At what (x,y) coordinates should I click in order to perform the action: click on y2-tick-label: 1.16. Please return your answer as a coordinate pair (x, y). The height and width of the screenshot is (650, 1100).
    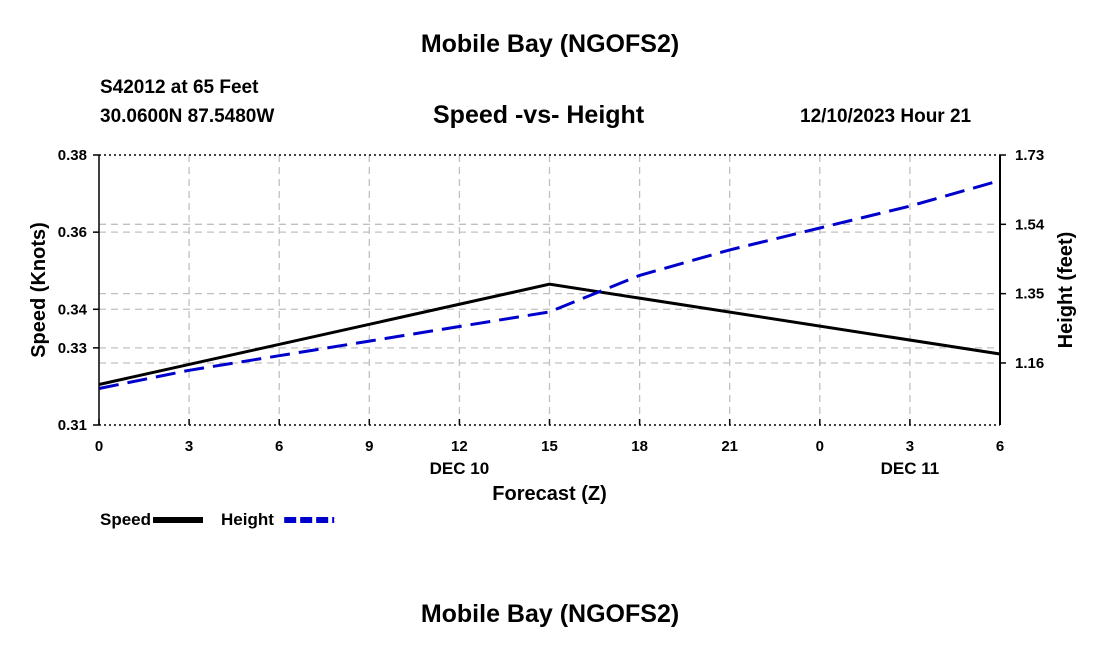
    Looking at the image, I should click on (1029, 363).